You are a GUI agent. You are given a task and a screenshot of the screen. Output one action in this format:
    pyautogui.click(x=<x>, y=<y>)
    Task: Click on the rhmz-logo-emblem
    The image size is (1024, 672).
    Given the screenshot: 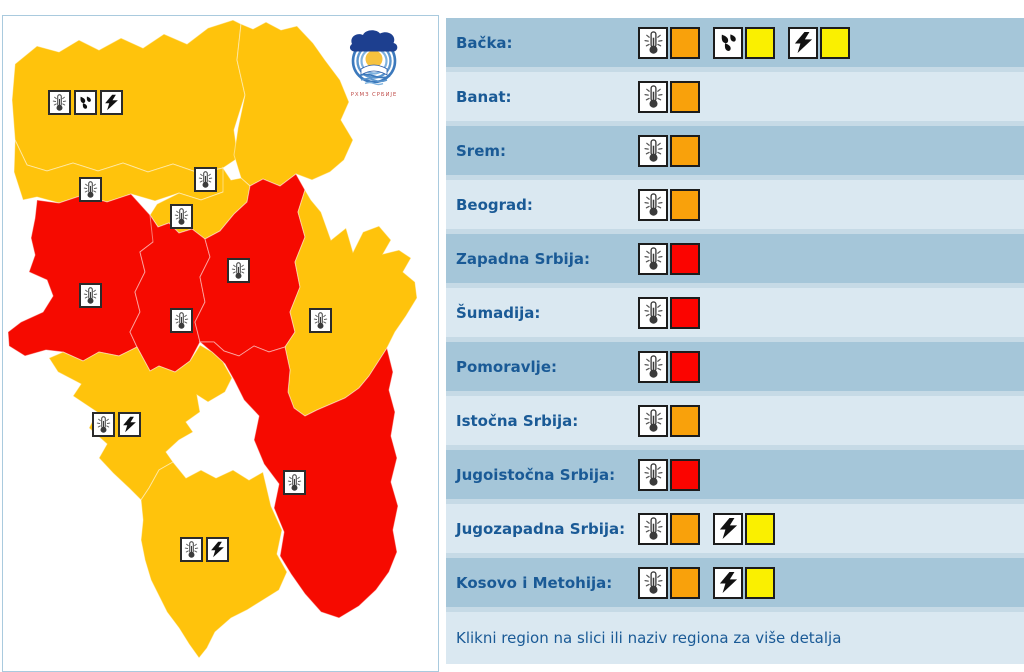 What is the action you would take?
    pyautogui.click(x=373, y=58)
    